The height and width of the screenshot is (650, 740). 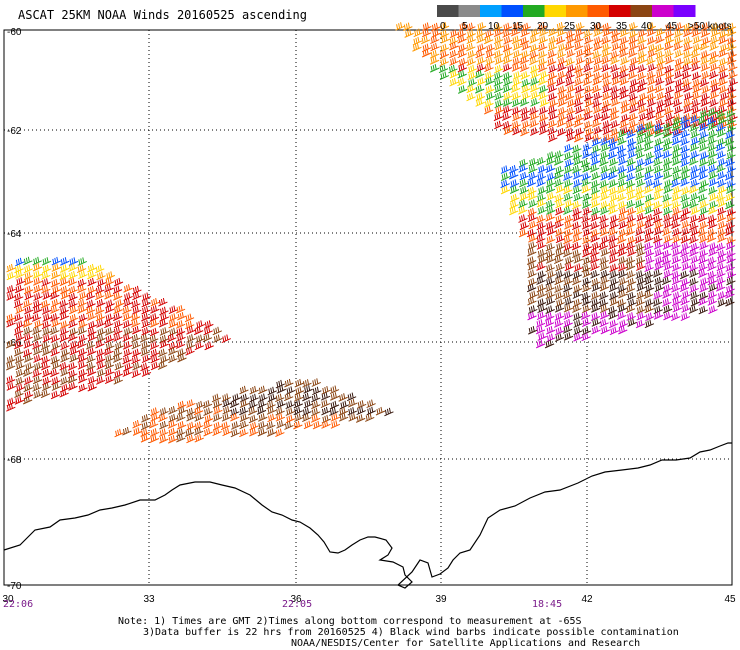 What do you see at coordinates (587, 599) in the screenshot?
I see `lon-label: 42` at bounding box center [587, 599].